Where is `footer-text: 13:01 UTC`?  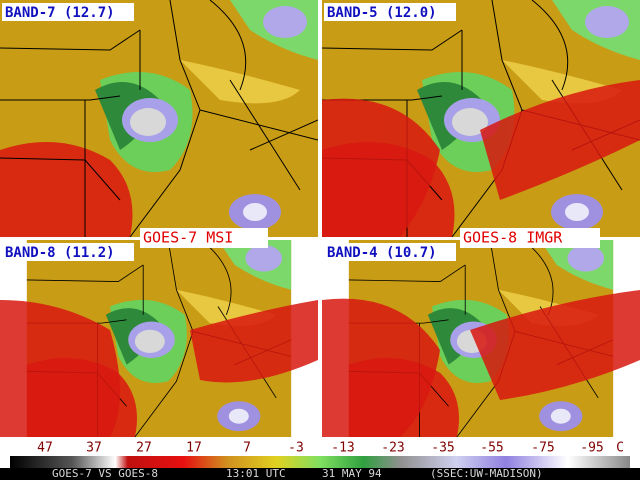
footer-text: 13:01 UTC is located at coordinates (256, 473).